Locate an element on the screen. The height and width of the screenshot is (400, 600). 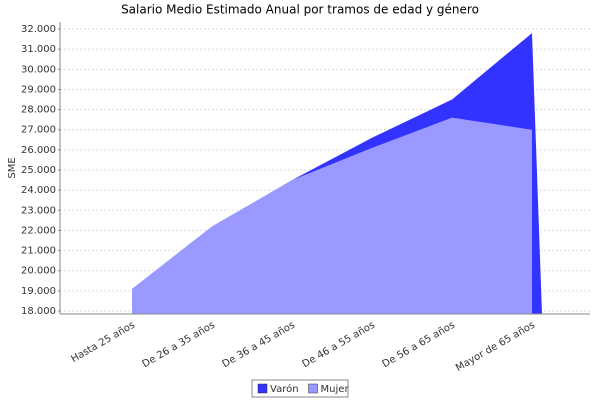
x-tick-label: De 36 a 45 años is located at coordinates (259, 345).